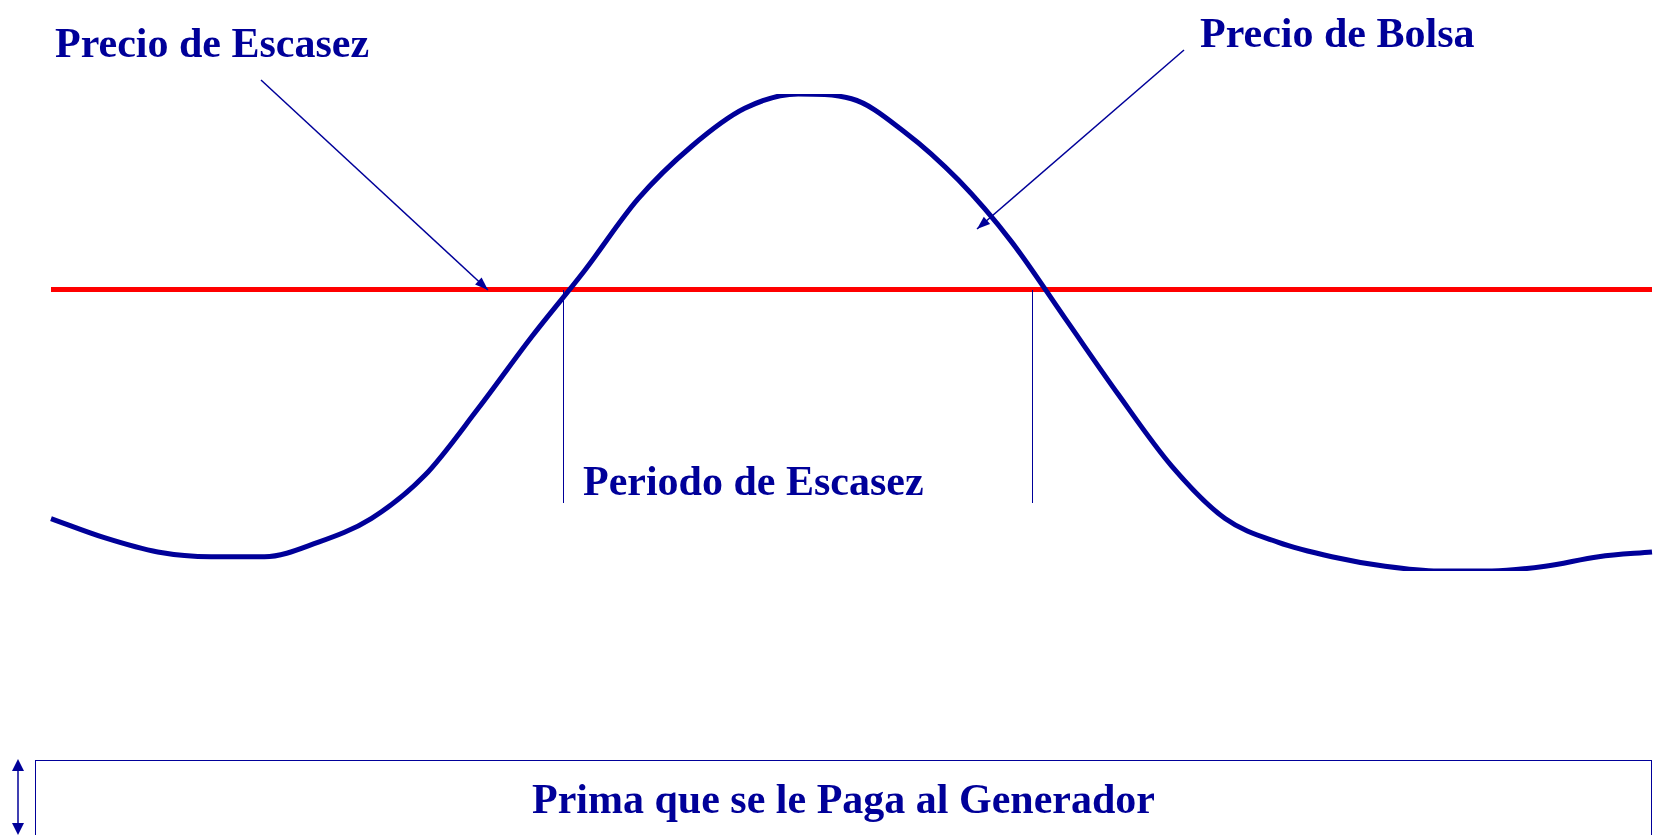 Image resolution: width=1673 pixels, height=835 pixels. I want to click on annotation: Periodo de Escasez, so click(753, 481).